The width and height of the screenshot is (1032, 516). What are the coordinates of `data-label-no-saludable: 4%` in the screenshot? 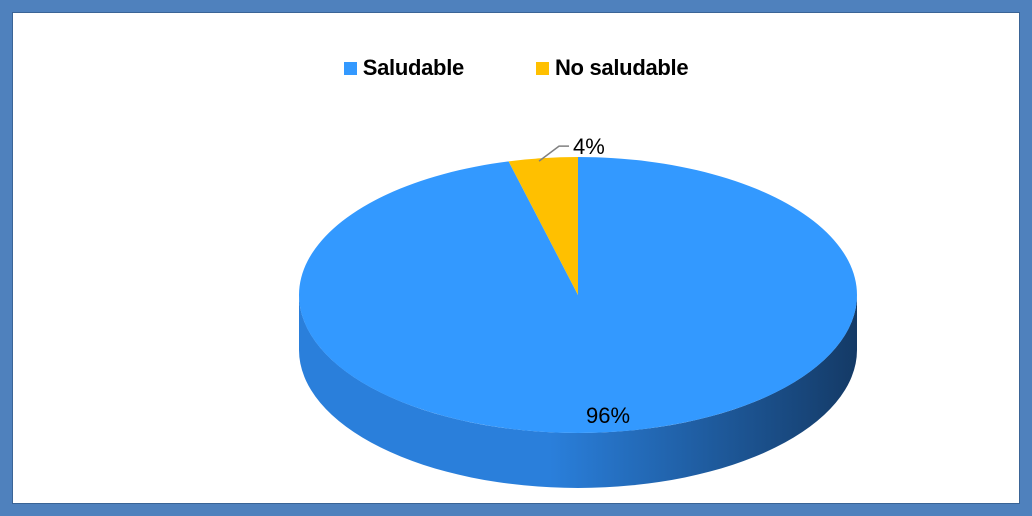 It's located at (589, 146).